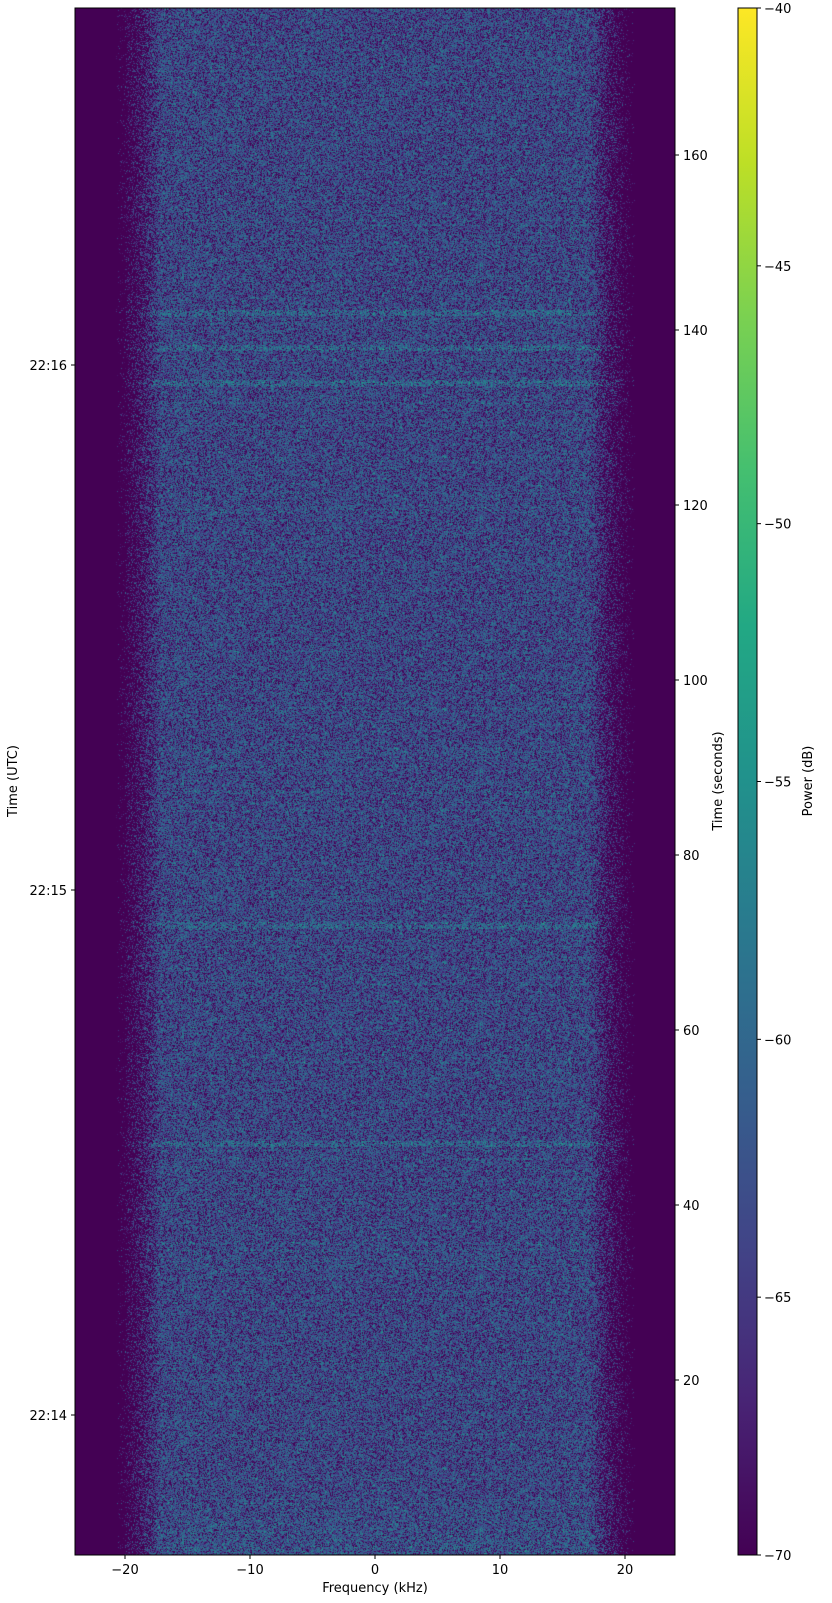 This screenshot has height=1603, width=832. Describe the element at coordinates (375, 1570) in the screenshot. I see `x-tick-label: 0` at that location.